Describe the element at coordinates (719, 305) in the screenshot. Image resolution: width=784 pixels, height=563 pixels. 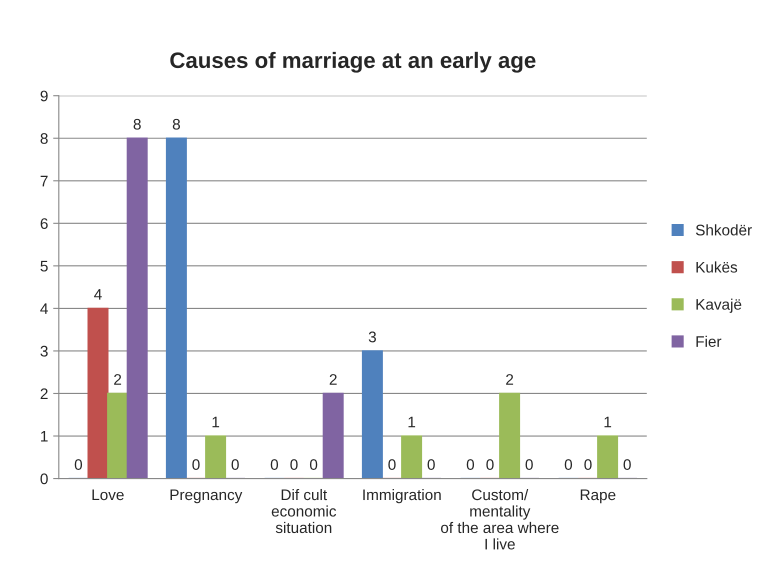
I see `legend-label: Kavajë` at that location.